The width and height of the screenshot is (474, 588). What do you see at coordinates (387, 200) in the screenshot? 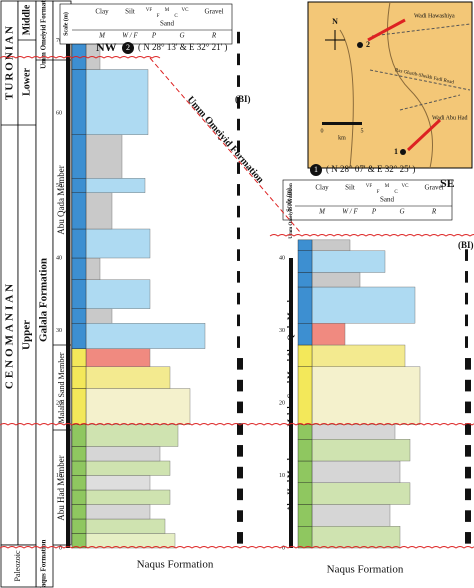
I see `grain-size: Sand` at bounding box center [387, 200].